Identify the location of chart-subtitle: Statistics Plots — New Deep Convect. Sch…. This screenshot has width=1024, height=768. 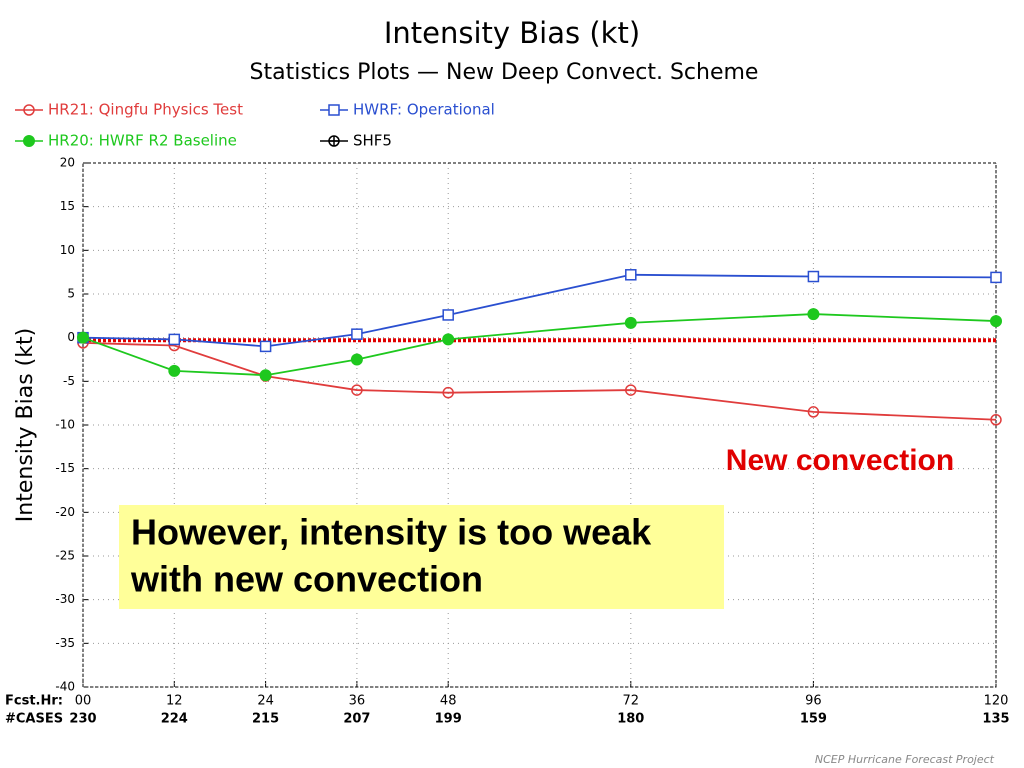
(504, 72).